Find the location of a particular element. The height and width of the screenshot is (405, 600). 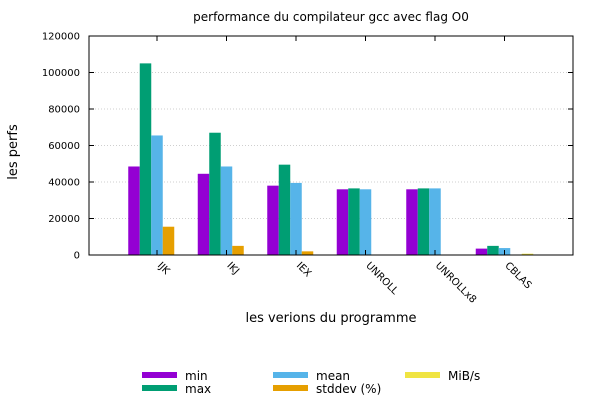

x-tick-label-5: CBLAS is located at coordinates (517, 275).